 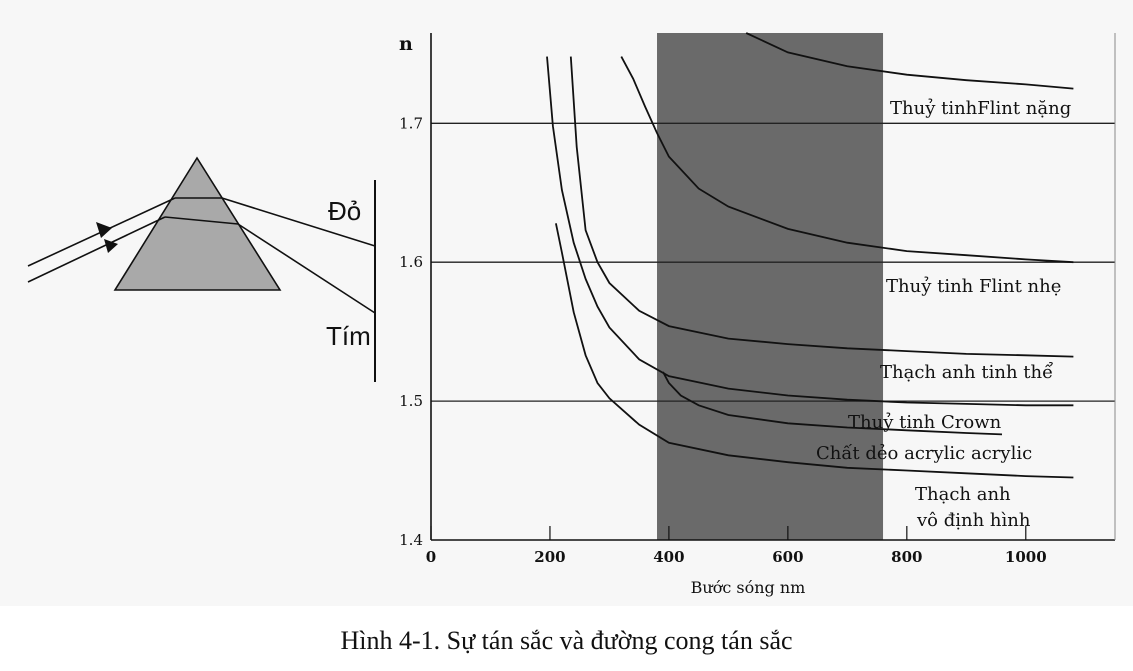 What do you see at coordinates (411, 123) in the screenshot?
I see `y-tick-label: 1.7` at bounding box center [411, 123].